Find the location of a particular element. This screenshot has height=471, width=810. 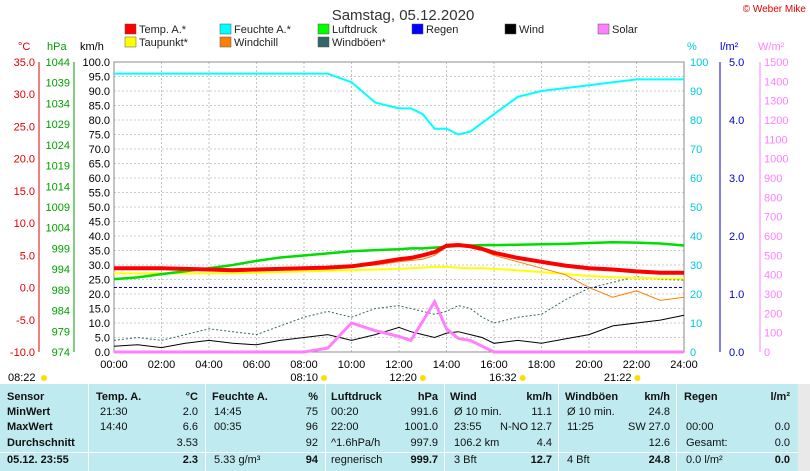

row-label: MinWert is located at coordinates (29, 412).